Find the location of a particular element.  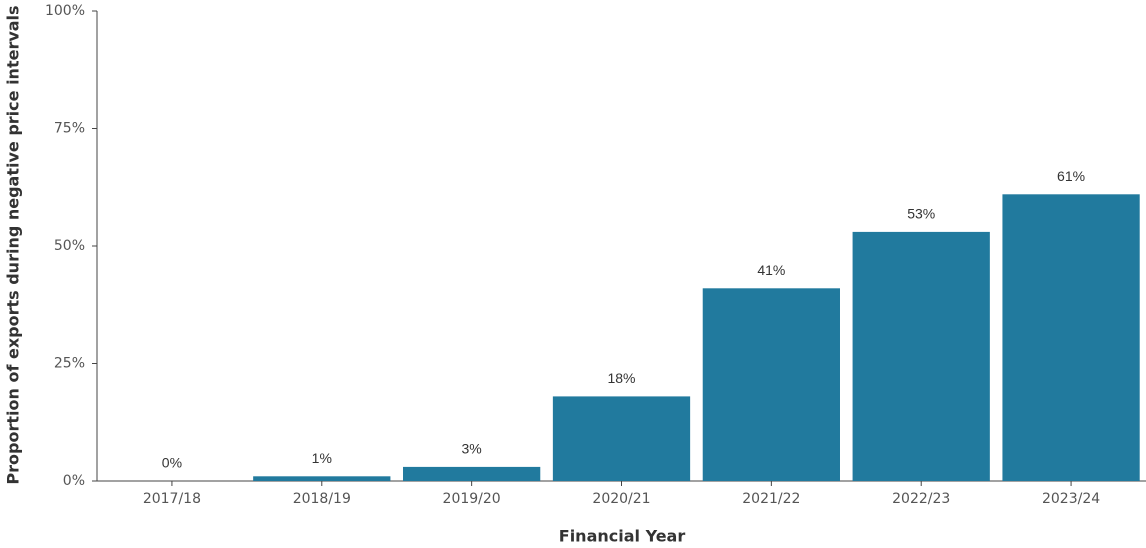

data-label: 0% is located at coordinates (172, 463).